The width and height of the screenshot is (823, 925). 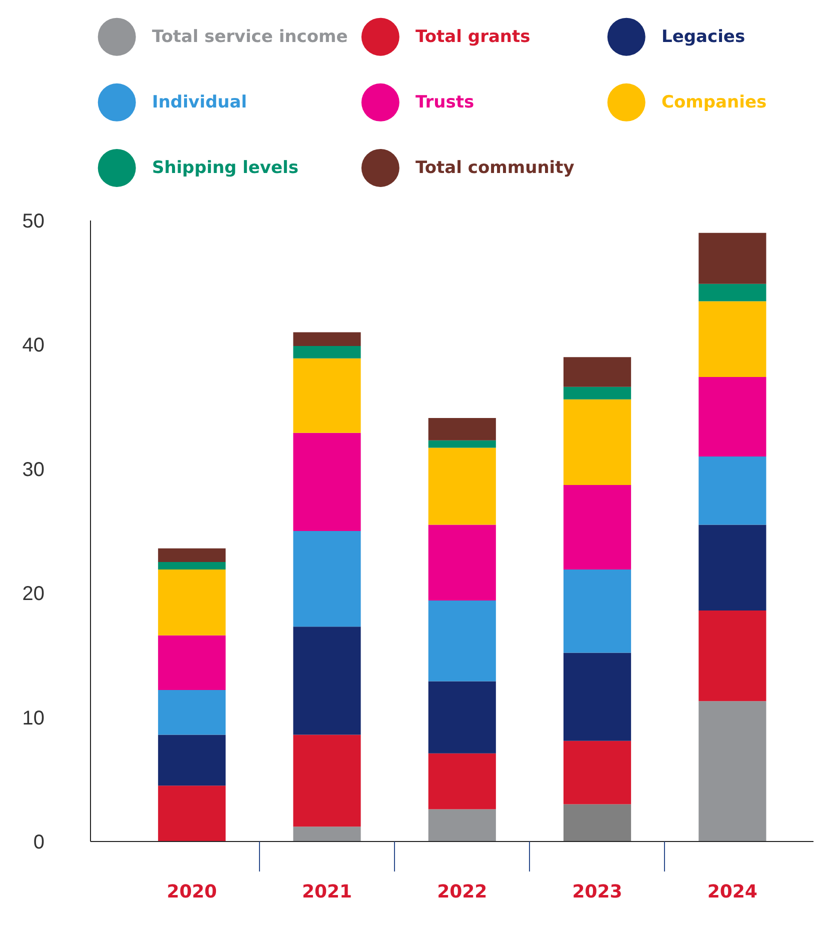 What do you see at coordinates (33, 594) in the screenshot?
I see `y-tick-label: 20` at bounding box center [33, 594].